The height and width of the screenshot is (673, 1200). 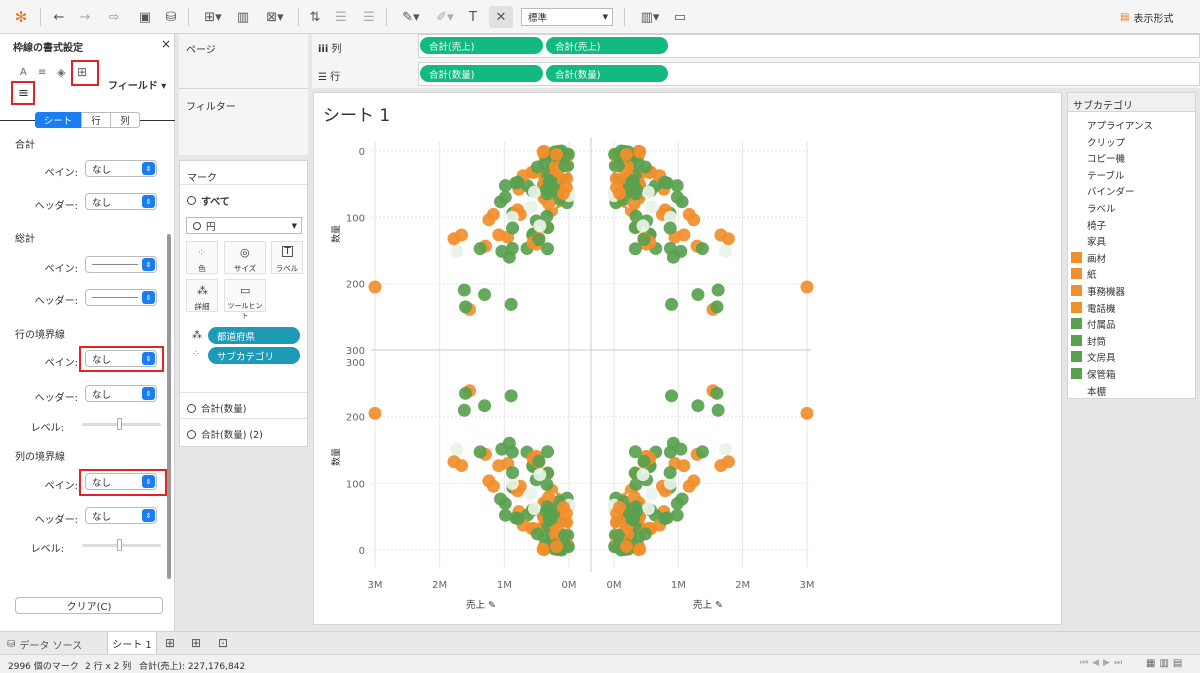 What do you see at coordinates (1166, 663) in the screenshot?
I see `view-toggle-icon: ▦▥▤` at bounding box center [1166, 663].